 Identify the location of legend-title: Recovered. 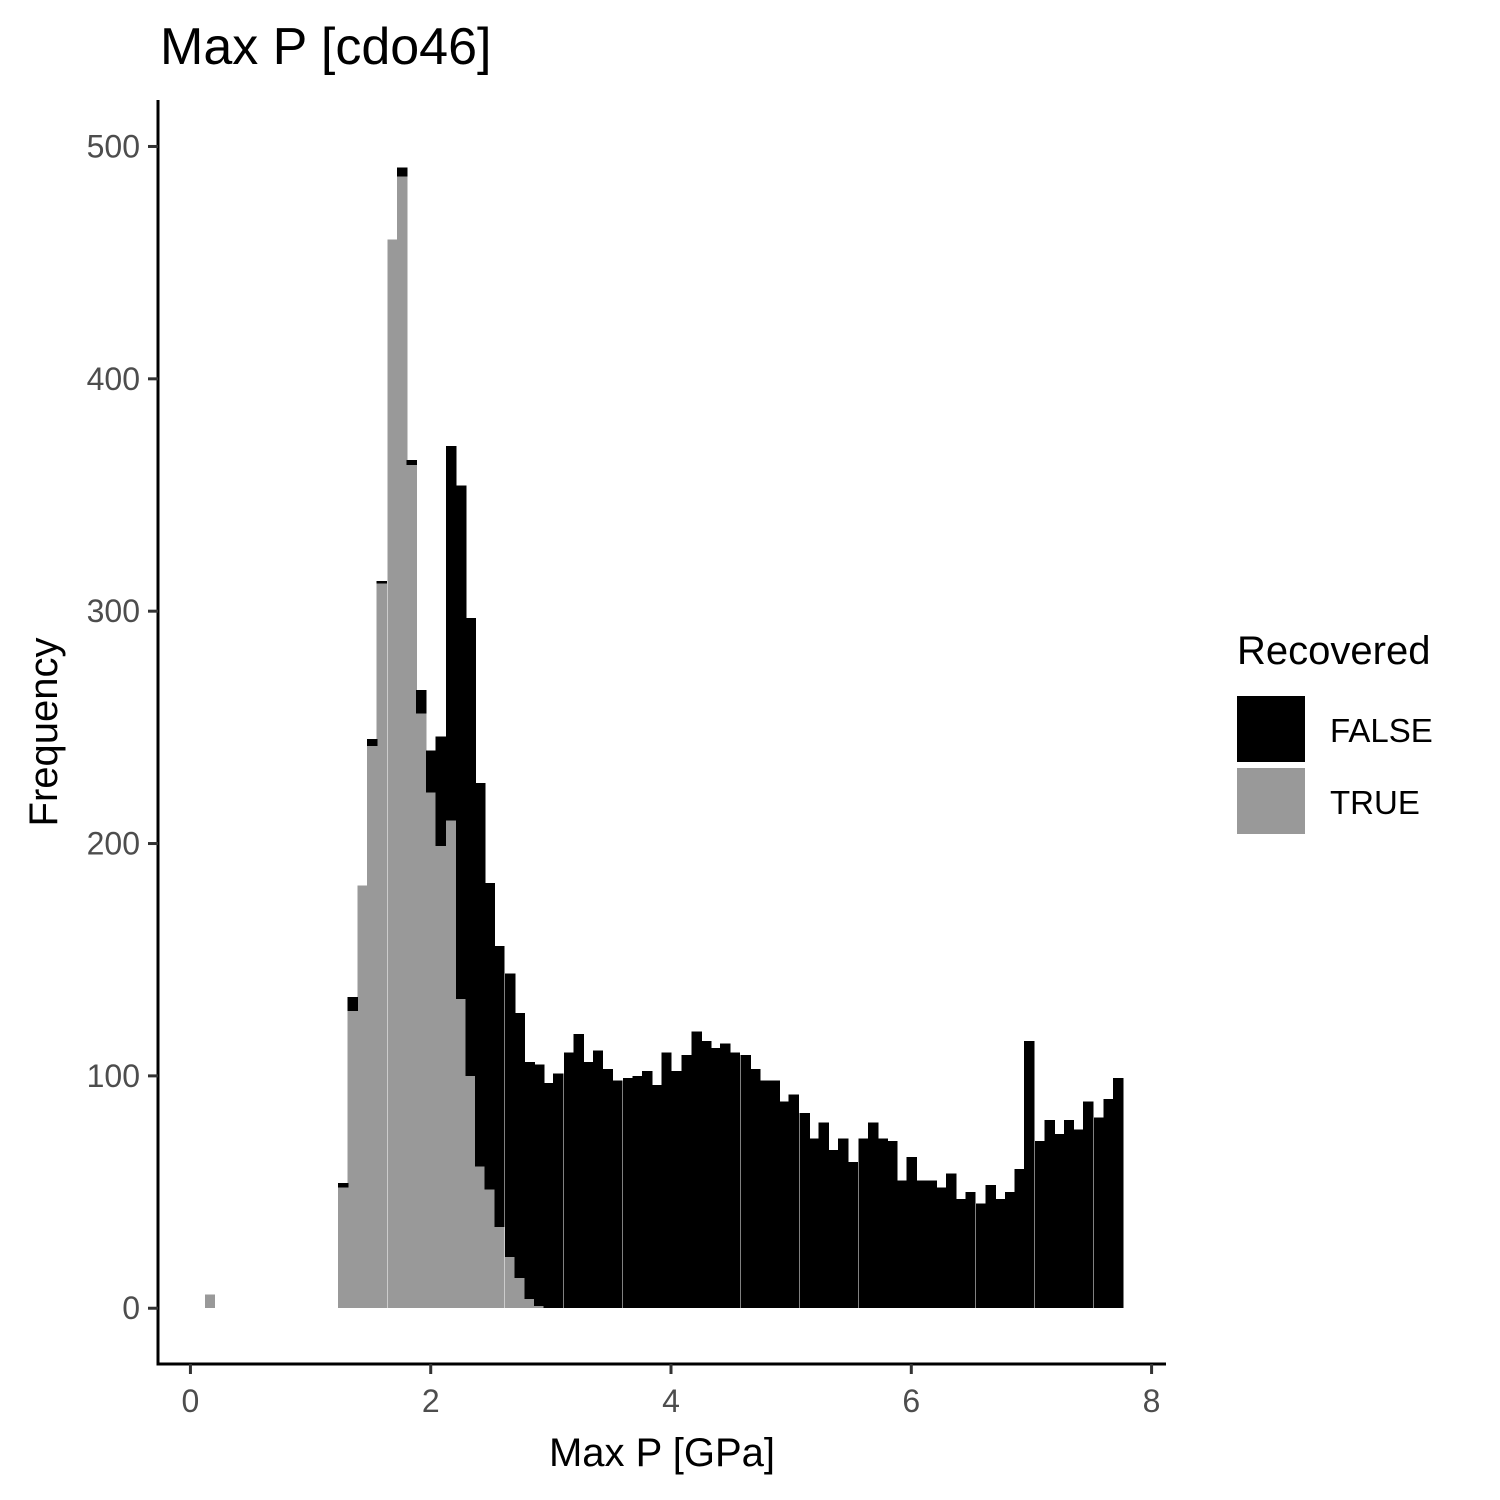
(1333, 651).